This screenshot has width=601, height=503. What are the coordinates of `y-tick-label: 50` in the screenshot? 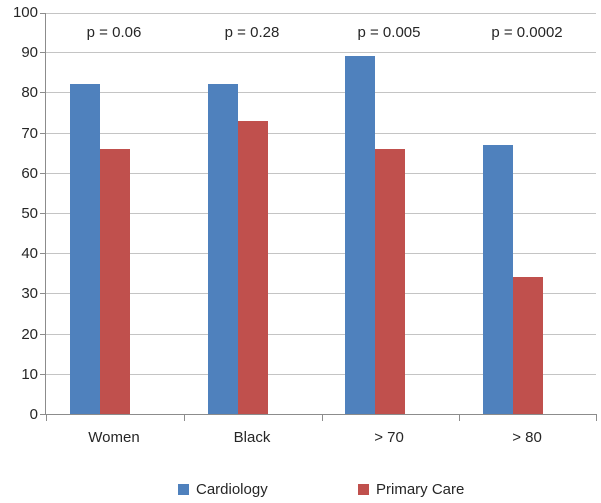 It's located at (29, 213).